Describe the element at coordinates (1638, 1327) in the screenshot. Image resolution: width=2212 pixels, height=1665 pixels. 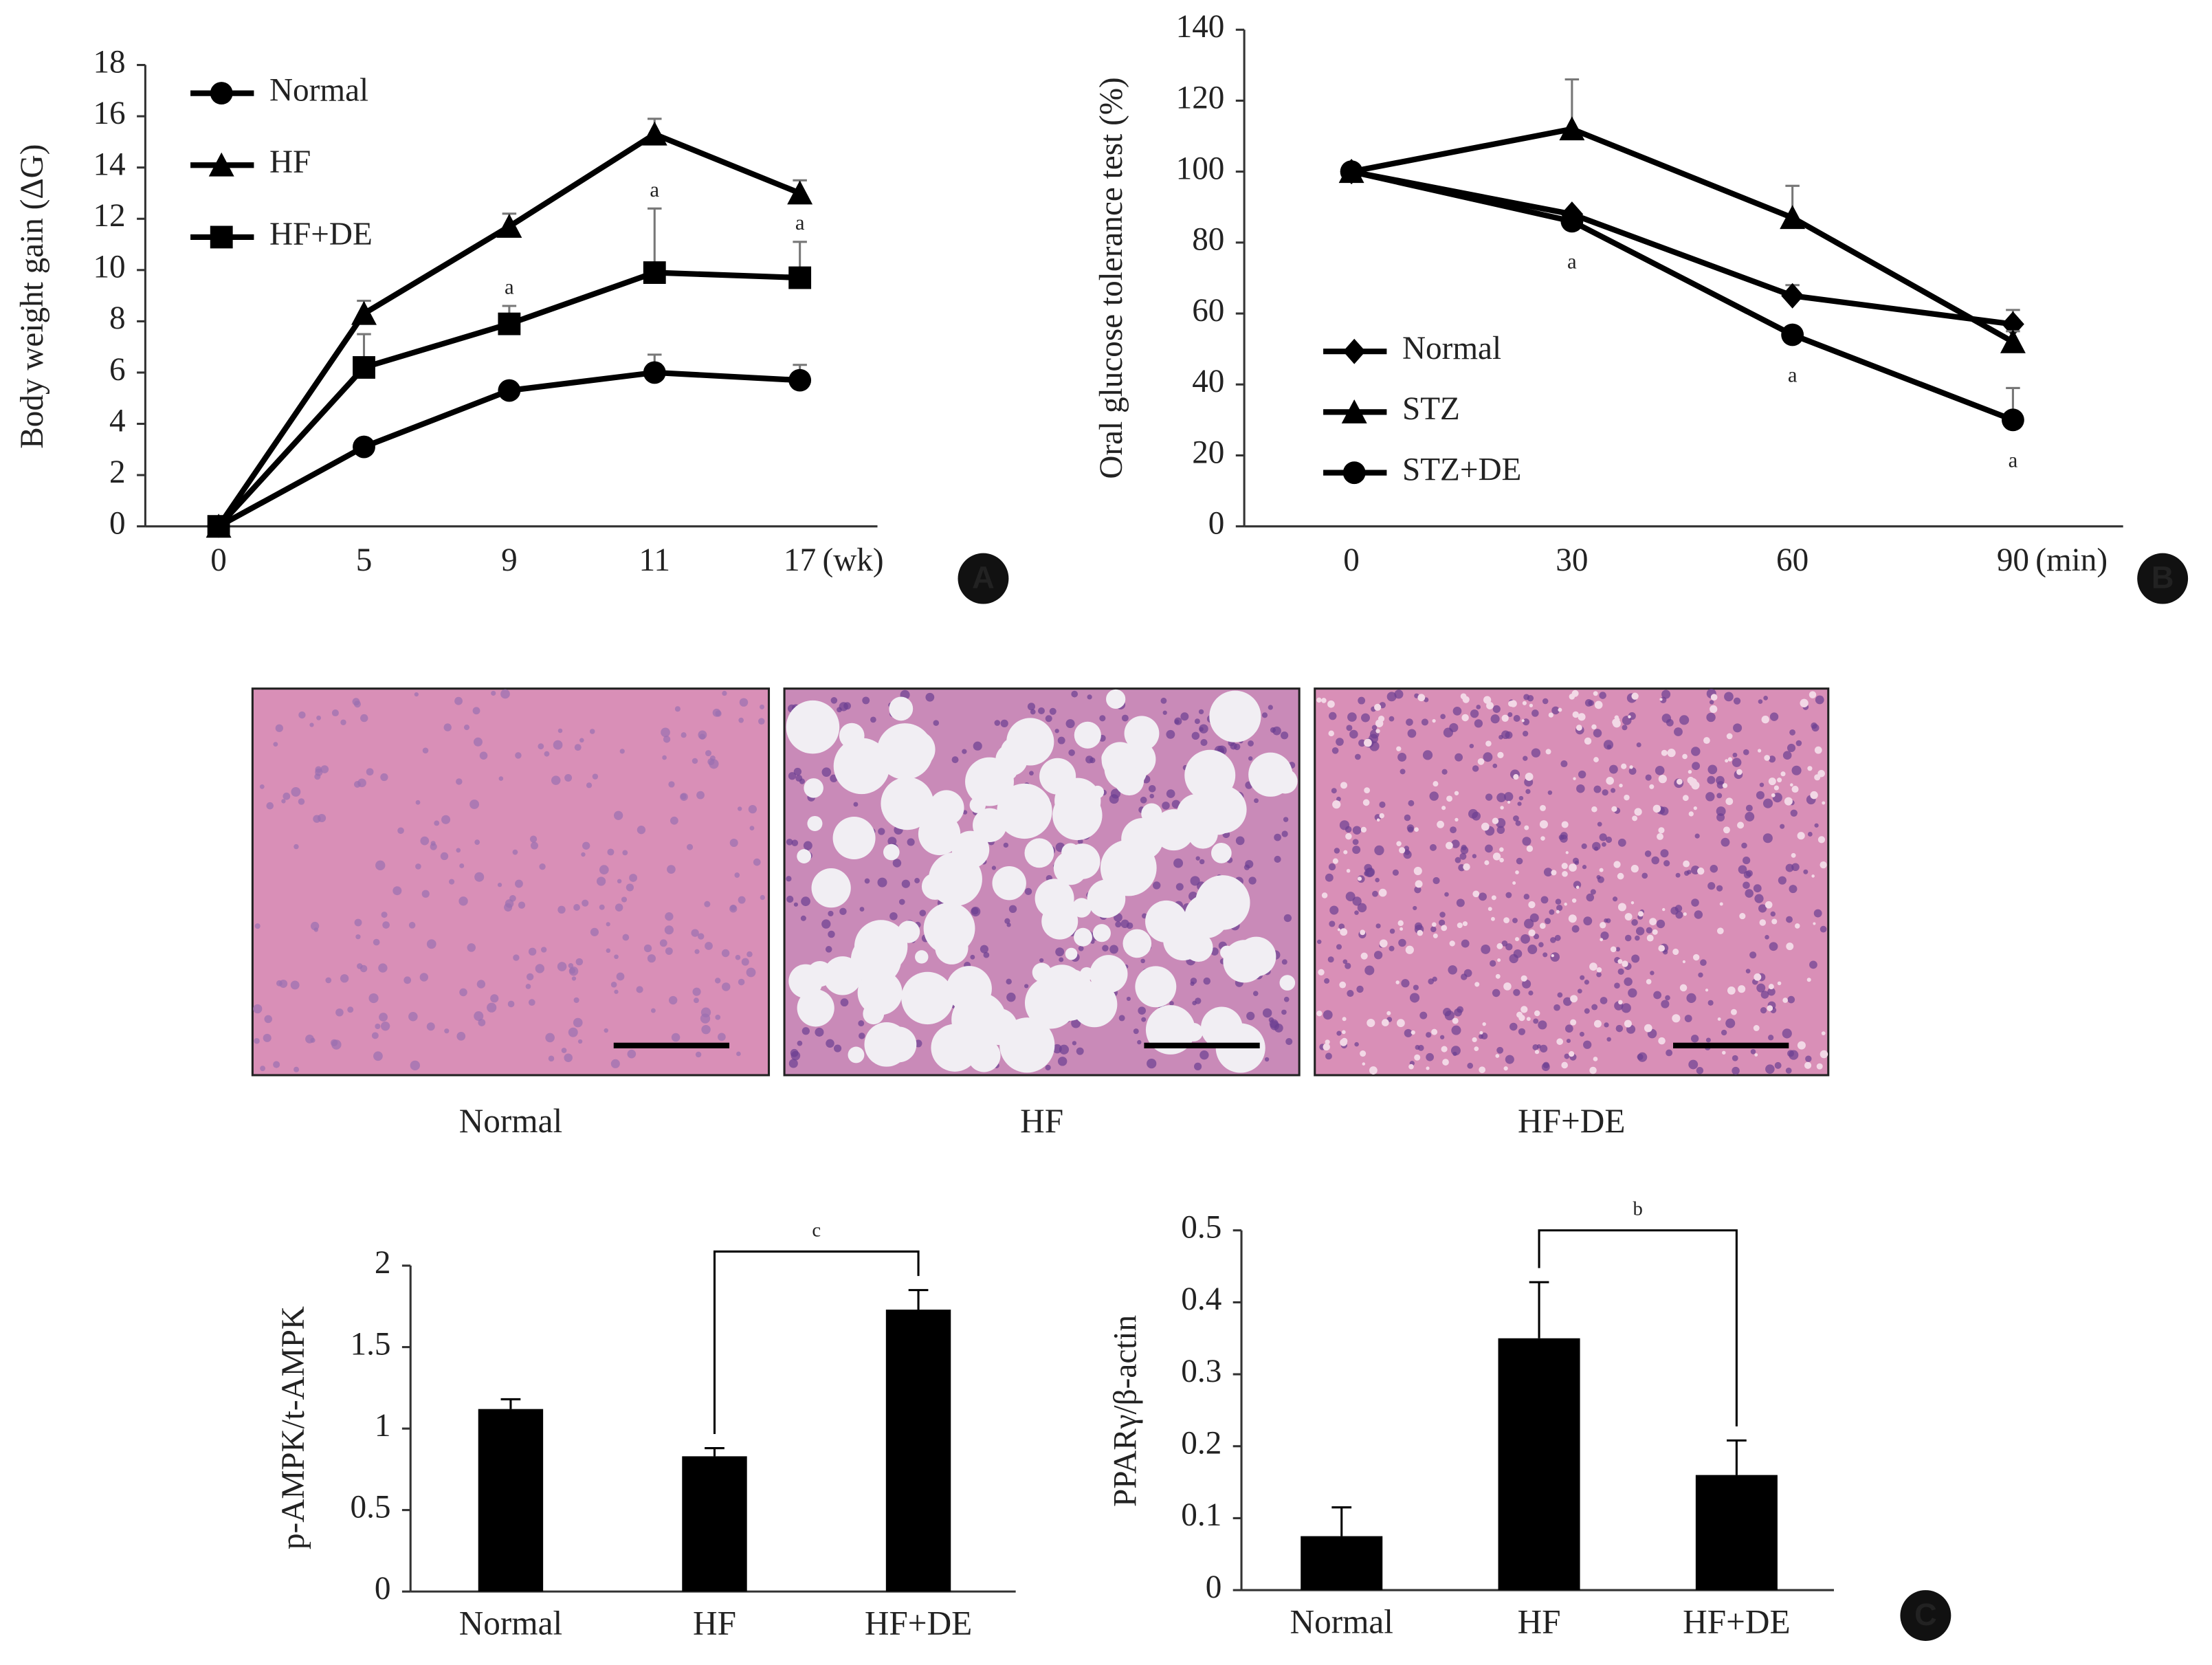
I see `significance-bracket` at that location.